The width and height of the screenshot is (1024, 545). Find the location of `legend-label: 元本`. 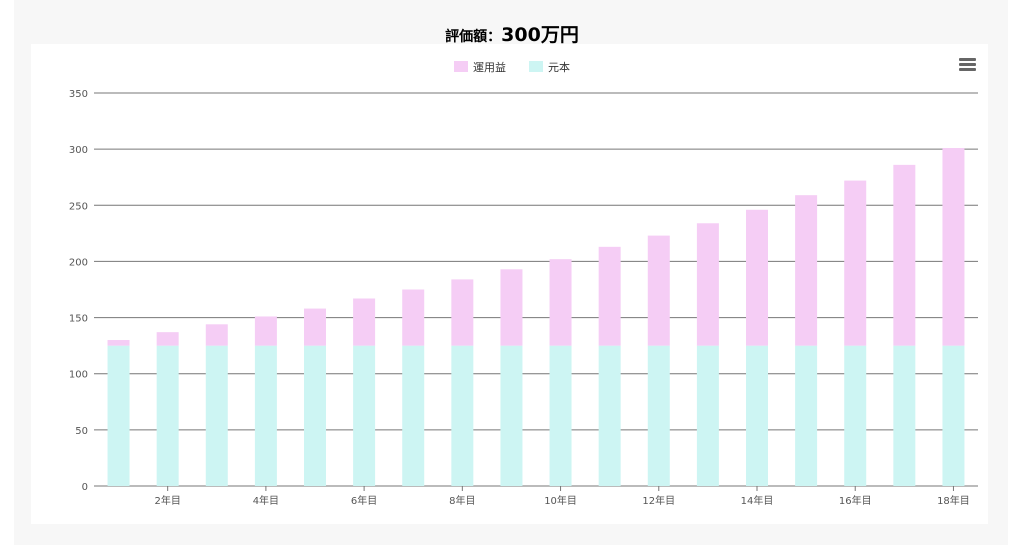

legend-label: 元本 is located at coordinates (559, 67).